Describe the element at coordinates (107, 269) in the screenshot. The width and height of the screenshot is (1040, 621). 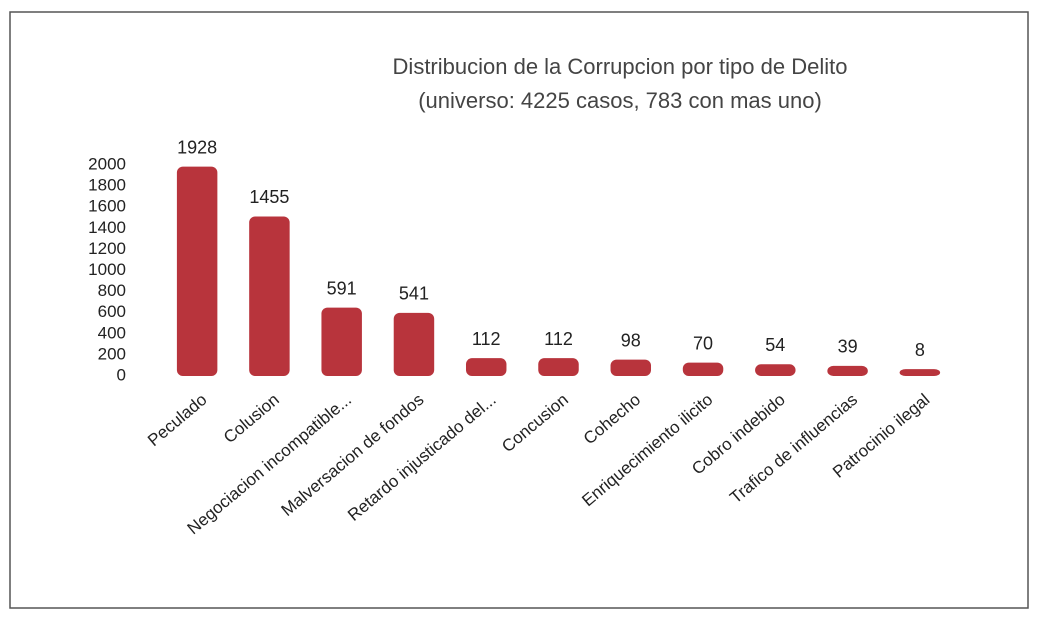
I see `y-tick-label: 1000` at that location.